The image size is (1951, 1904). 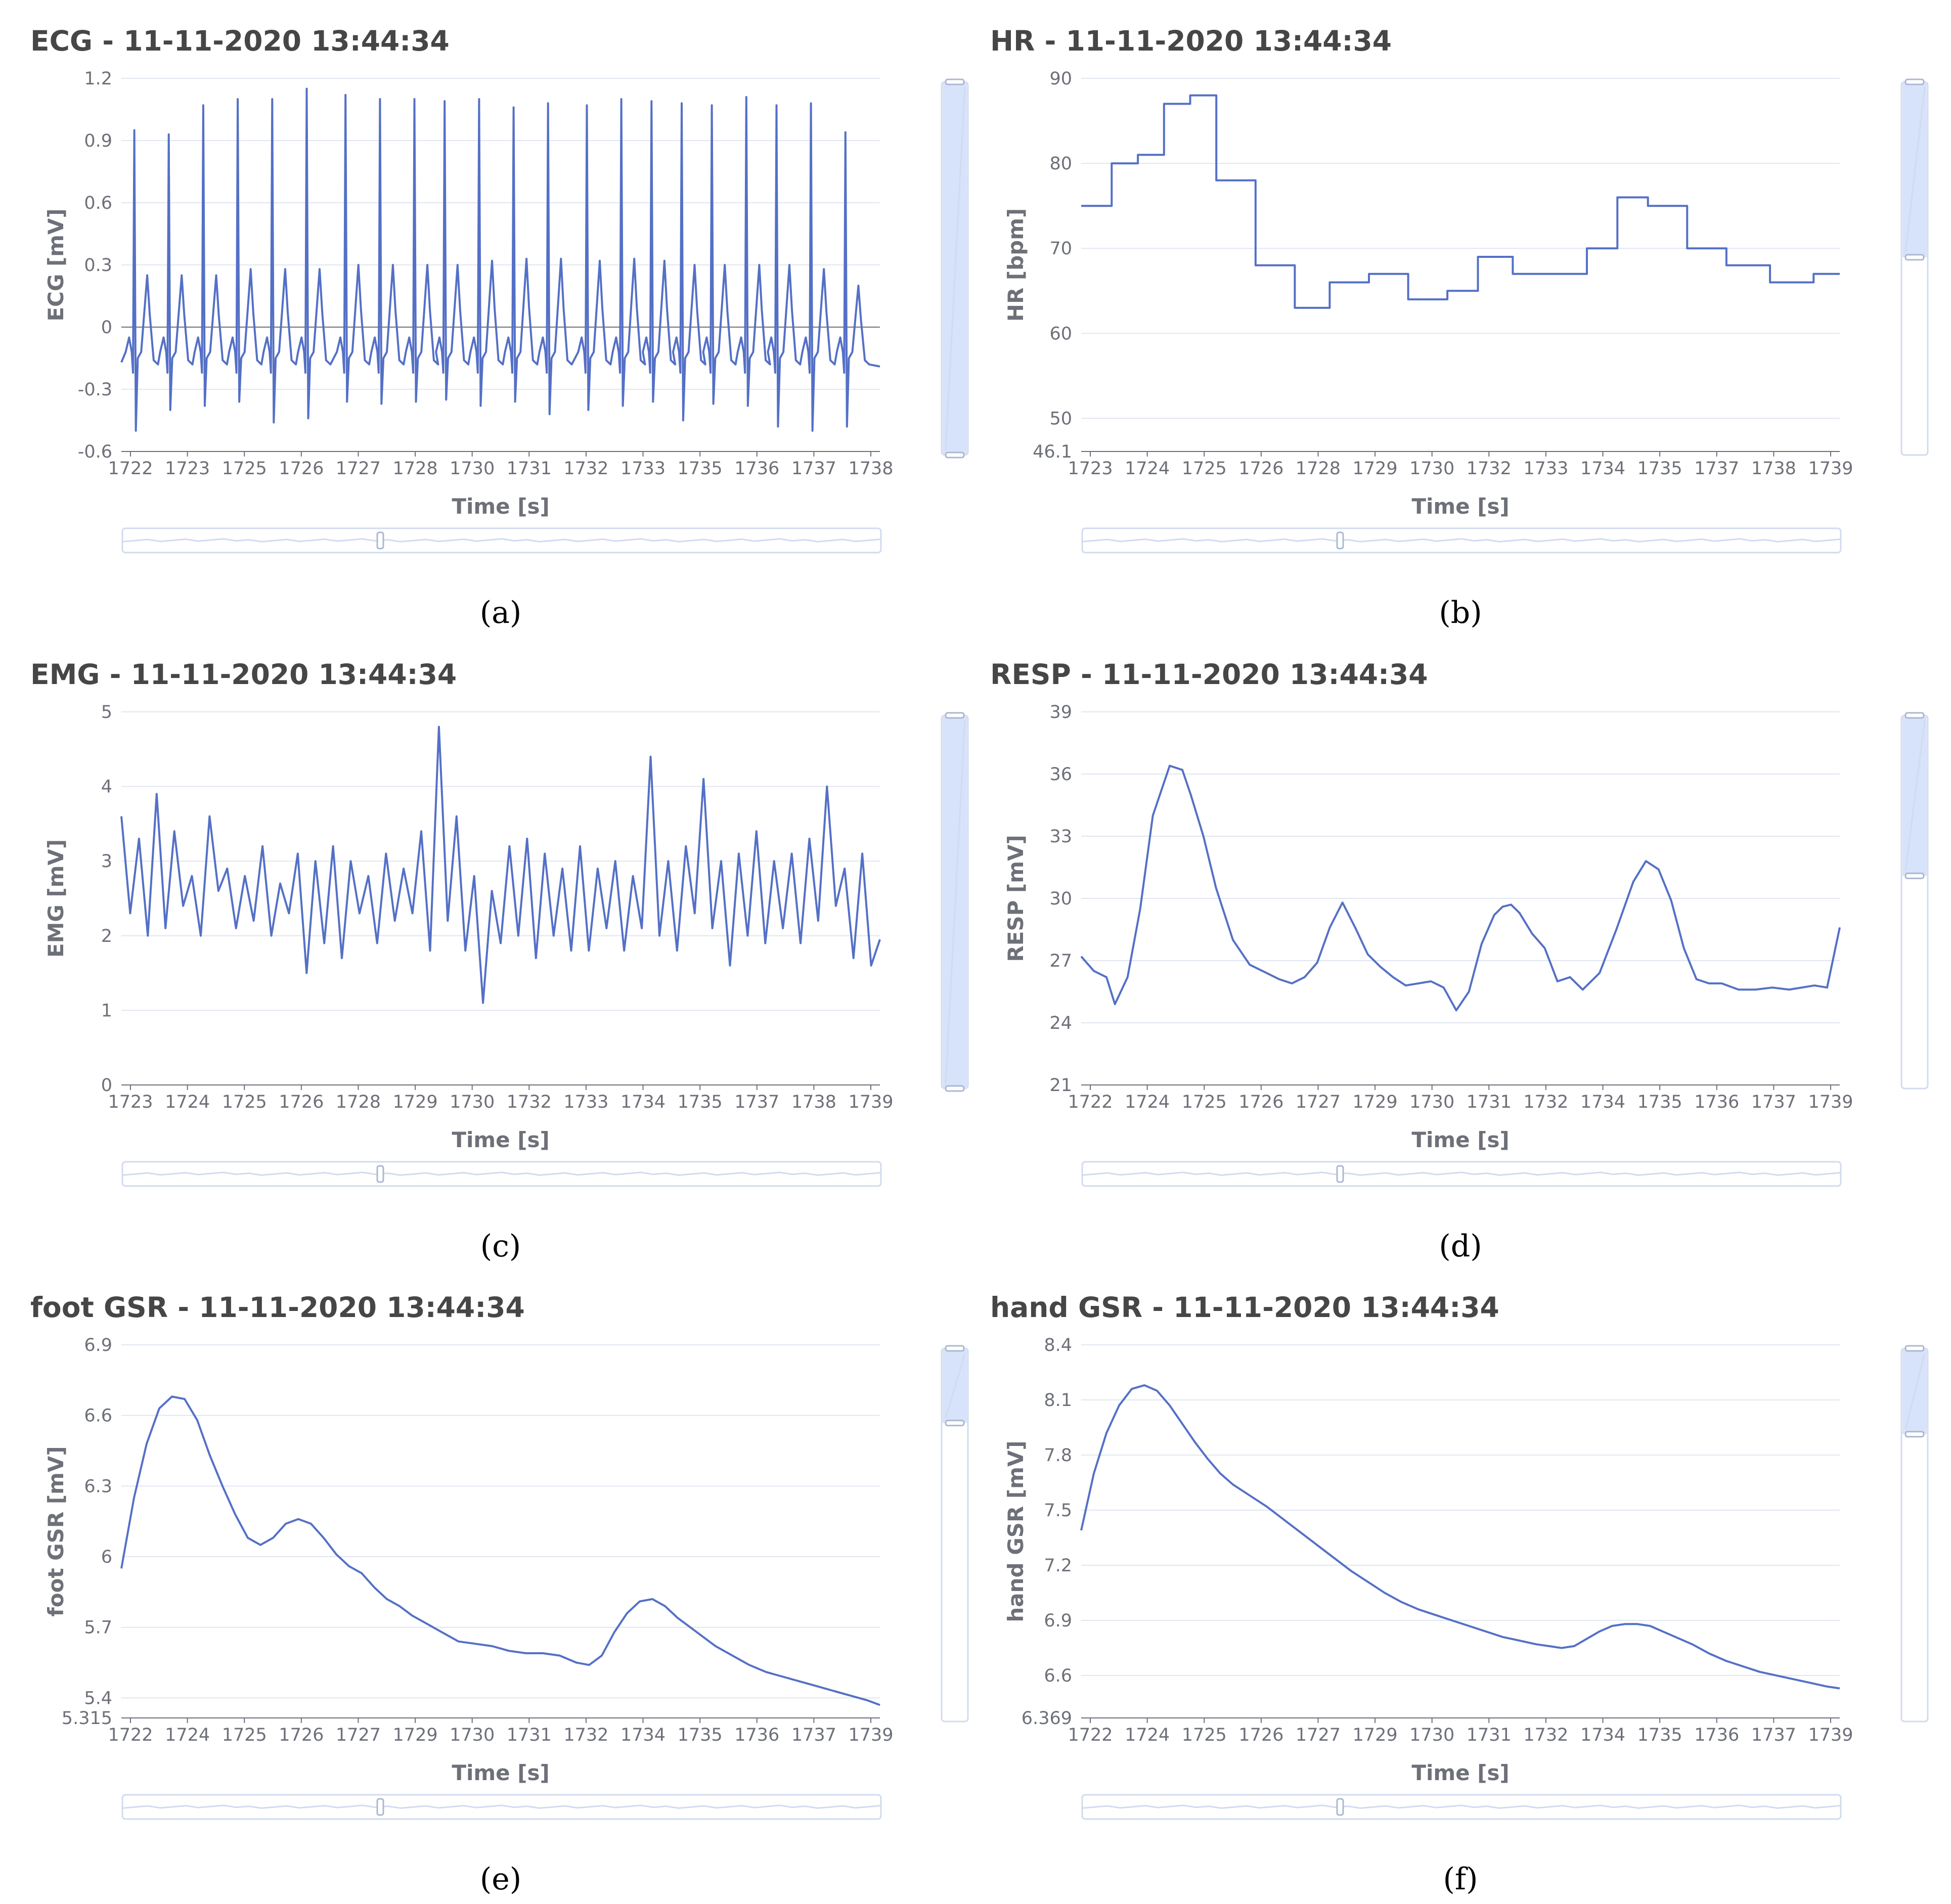 What do you see at coordinates (106, 861) in the screenshot?
I see `y-tick-label: 3` at bounding box center [106, 861].